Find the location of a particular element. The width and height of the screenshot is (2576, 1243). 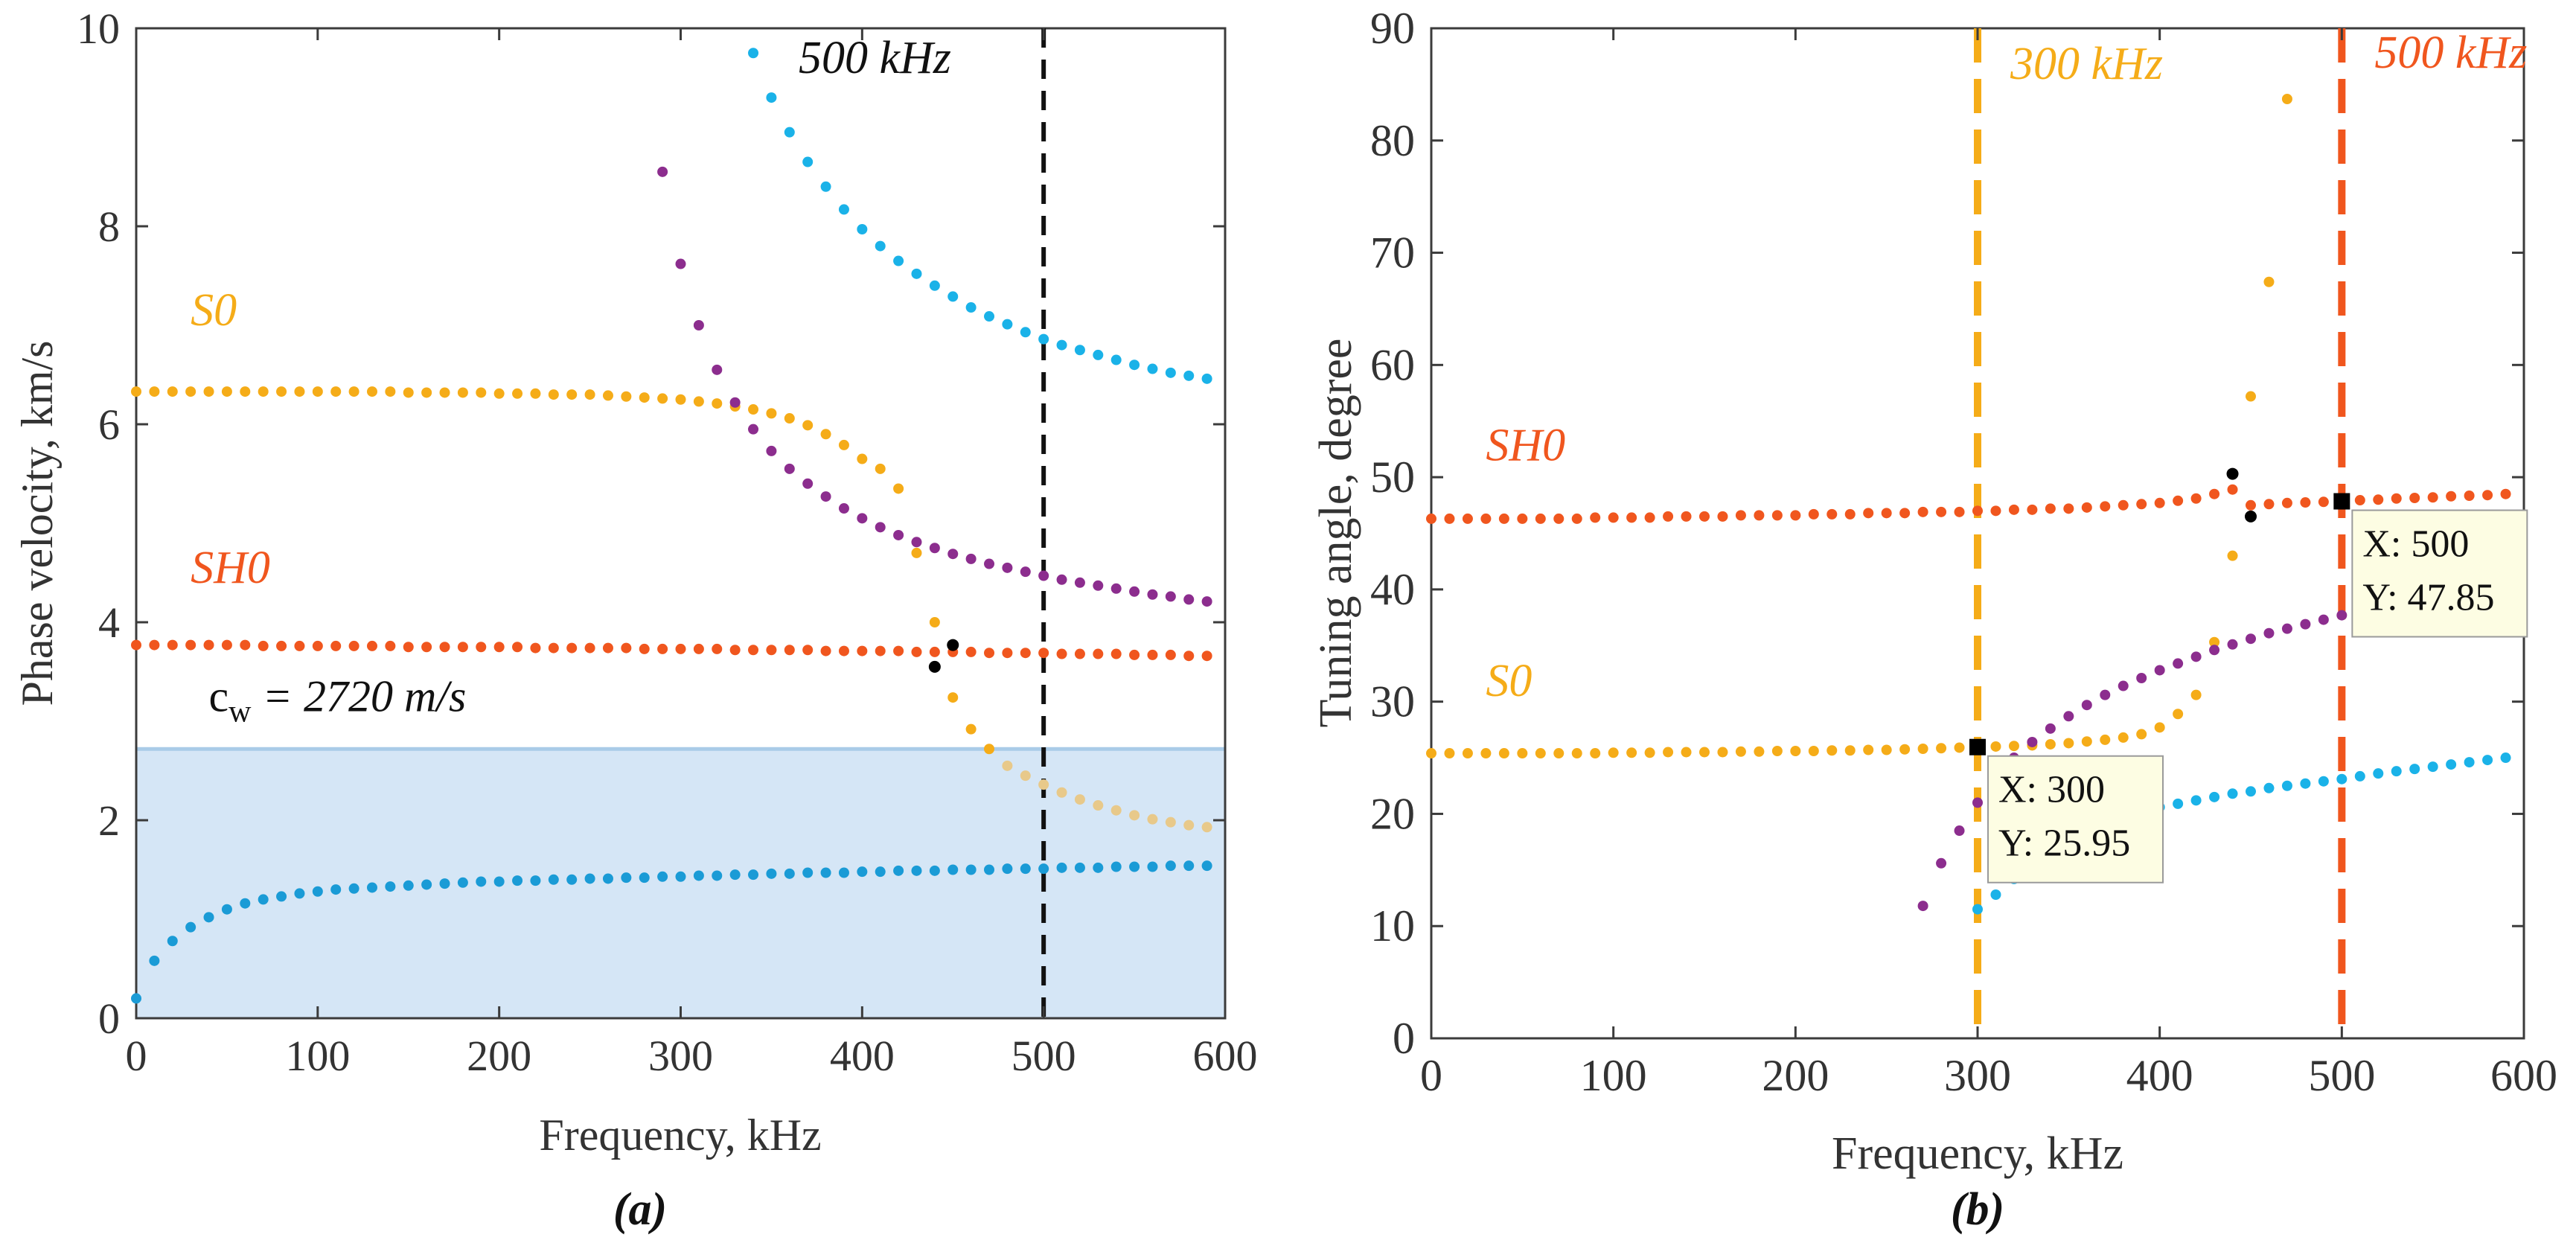

xtick-label: 0 is located at coordinates (136, 1056).